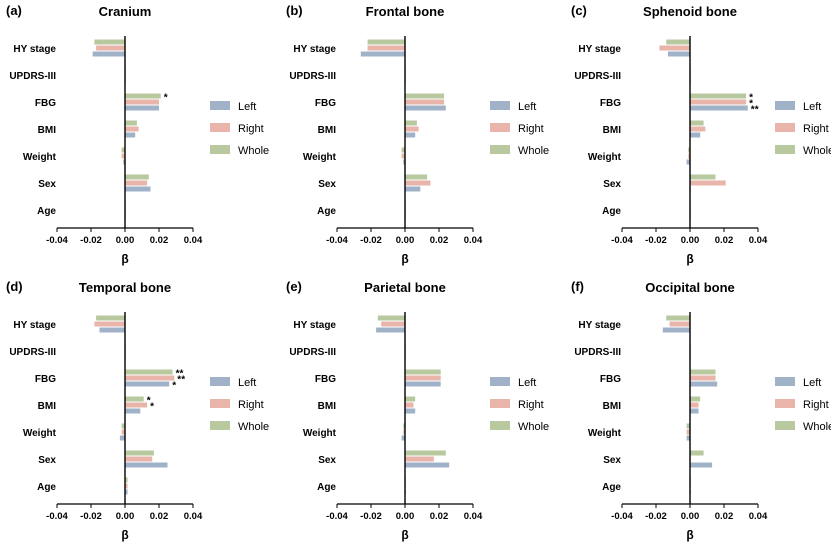 The width and height of the screenshot is (831, 544). What do you see at coordinates (251, 405) in the screenshot?
I see `legend-label-right: Right` at bounding box center [251, 405].